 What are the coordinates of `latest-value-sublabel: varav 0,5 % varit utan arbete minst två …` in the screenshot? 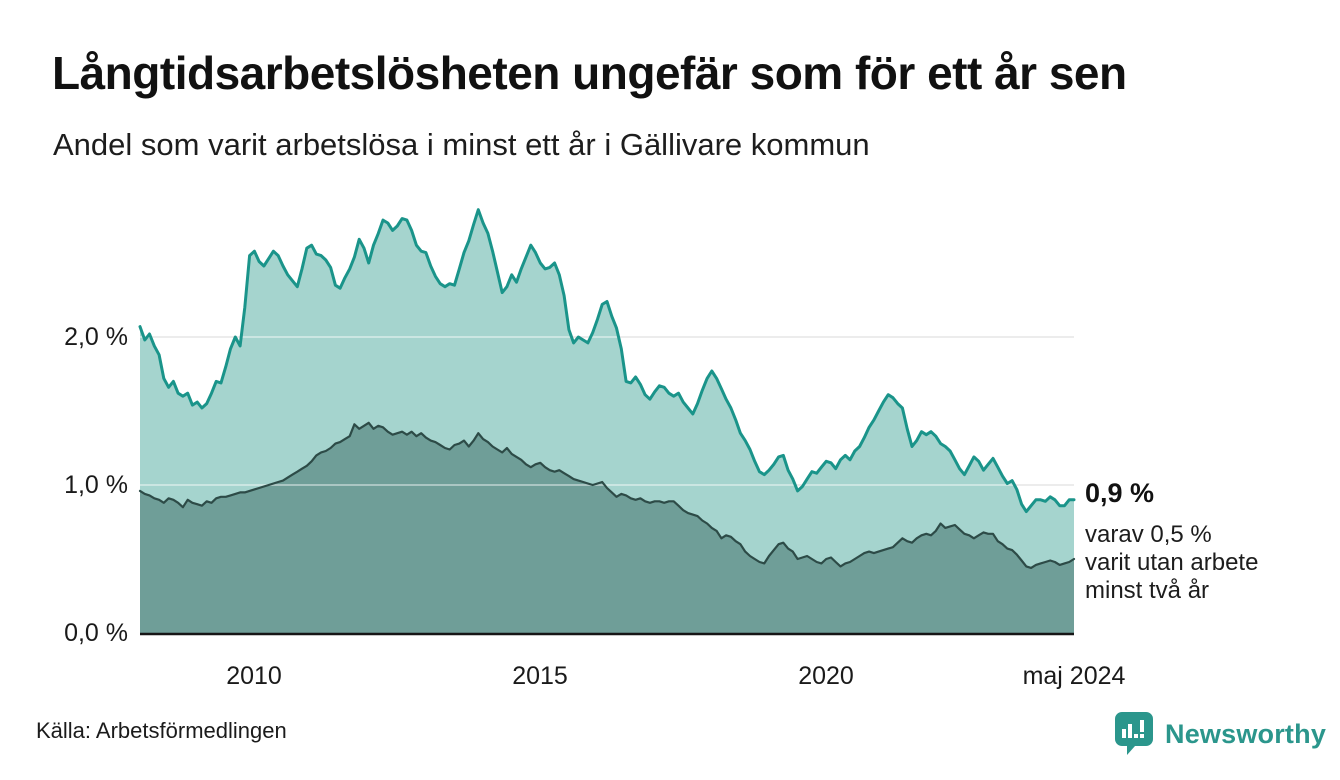 It's located at (1171, 563).